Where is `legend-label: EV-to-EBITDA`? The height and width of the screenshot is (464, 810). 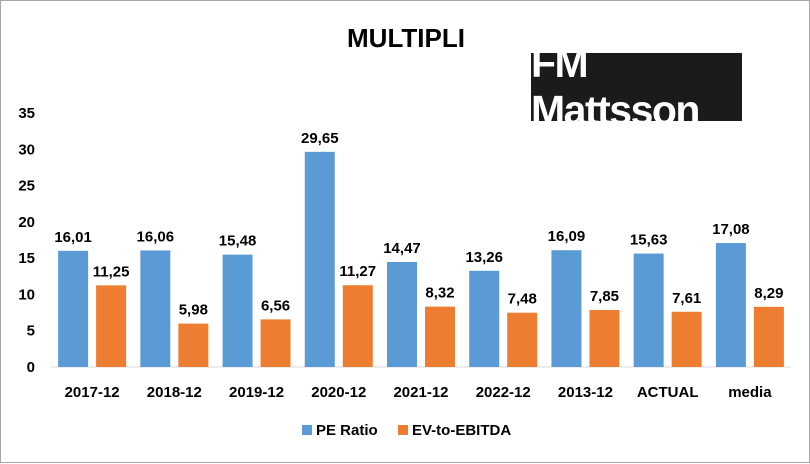
legend-label: EV-to-EBITDA is located at coordinates (461, 430).